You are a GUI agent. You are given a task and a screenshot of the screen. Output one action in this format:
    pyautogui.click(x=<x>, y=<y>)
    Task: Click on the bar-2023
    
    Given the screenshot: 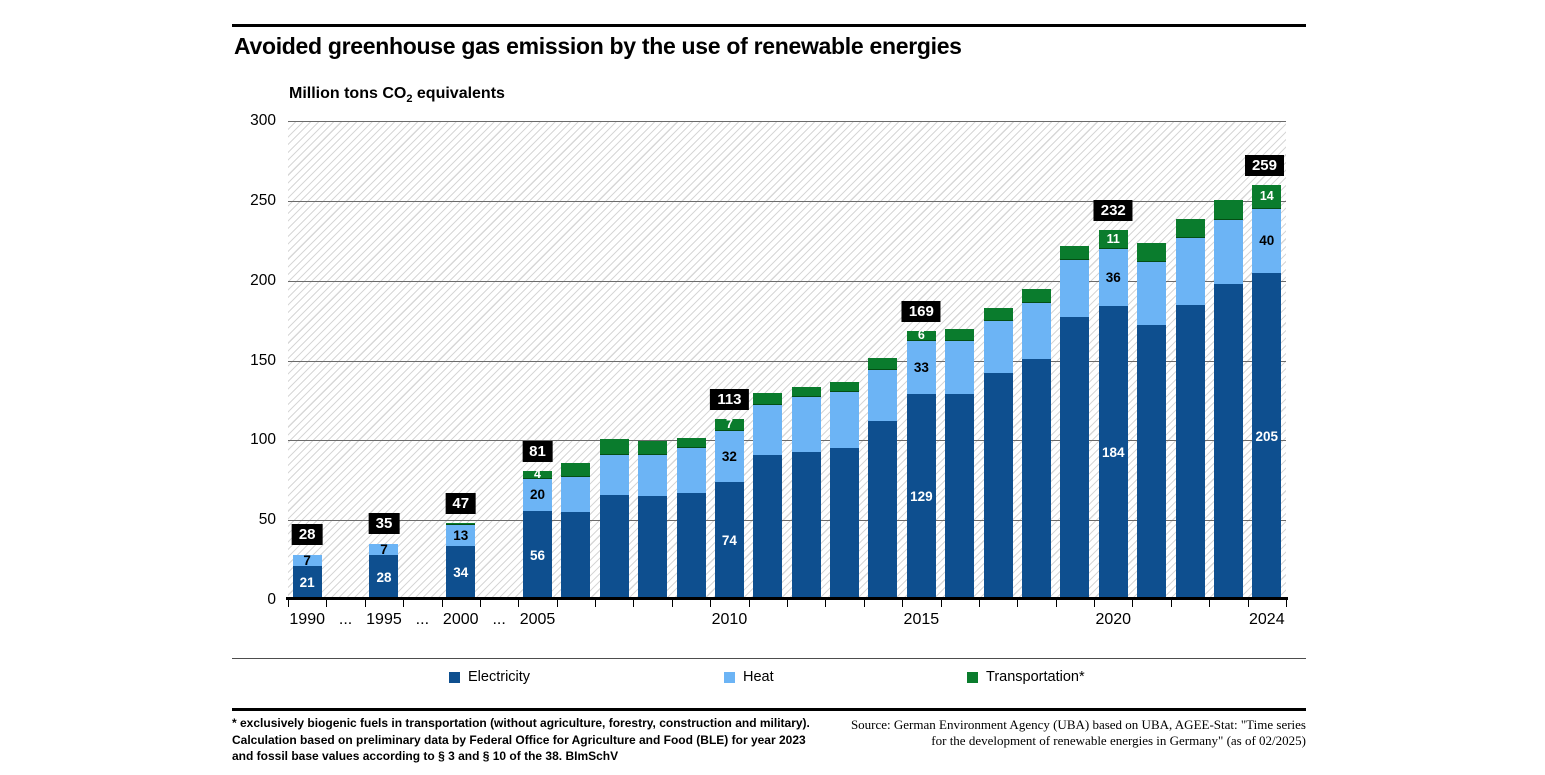 What is the action you would take?
    pyautogui.click(x=1228, y=399)
    